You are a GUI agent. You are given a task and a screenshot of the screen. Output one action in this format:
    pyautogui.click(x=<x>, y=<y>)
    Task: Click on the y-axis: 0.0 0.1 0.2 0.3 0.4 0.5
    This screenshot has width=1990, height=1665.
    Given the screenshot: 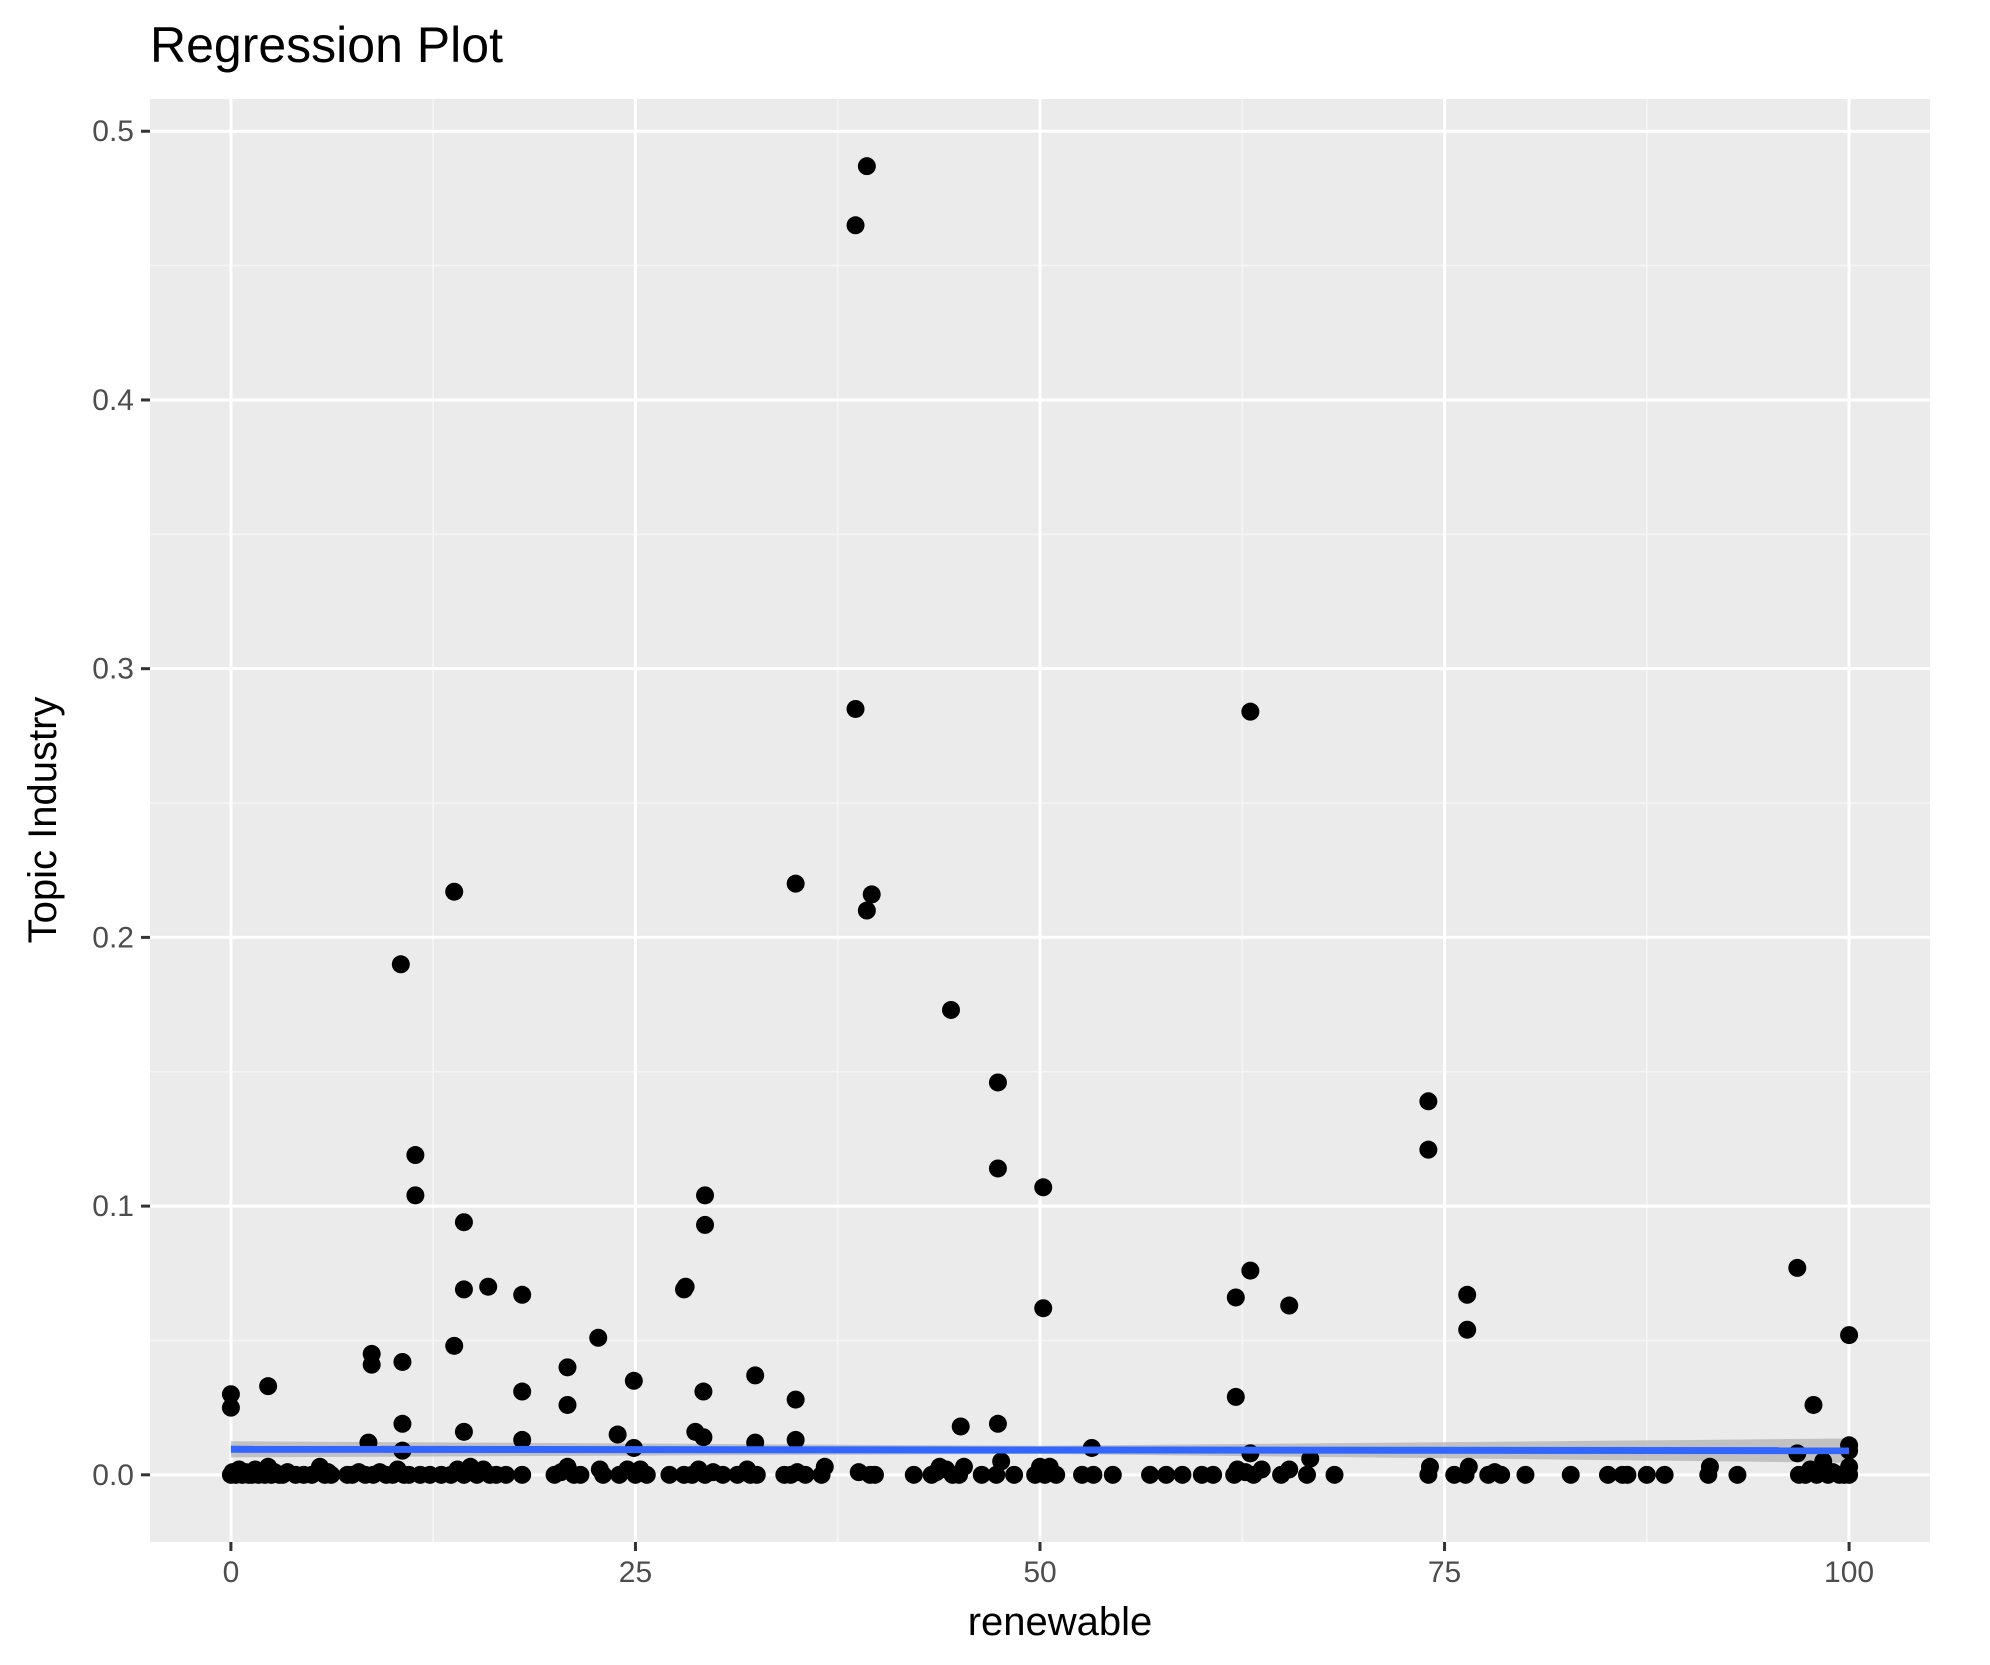 What is the action you would take?
    pyautogui.click(x=121, y=803)
    